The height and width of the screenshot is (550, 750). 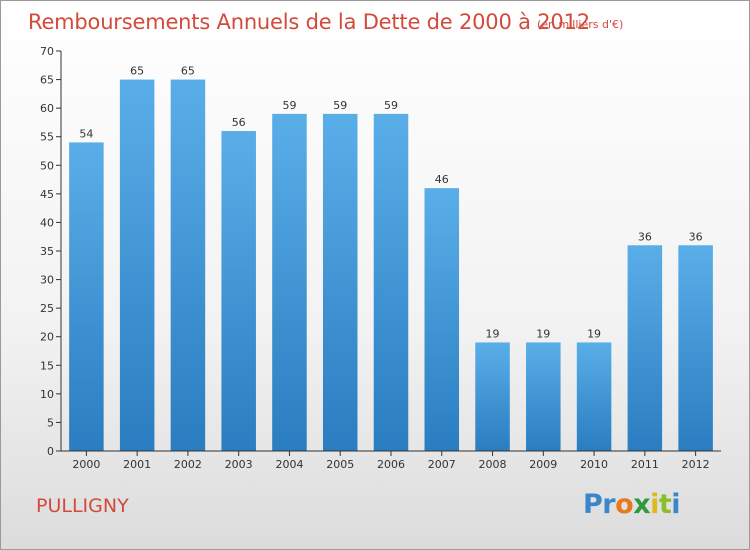 I want to click on y-tick-label: 25, so click(x=47, y=308).